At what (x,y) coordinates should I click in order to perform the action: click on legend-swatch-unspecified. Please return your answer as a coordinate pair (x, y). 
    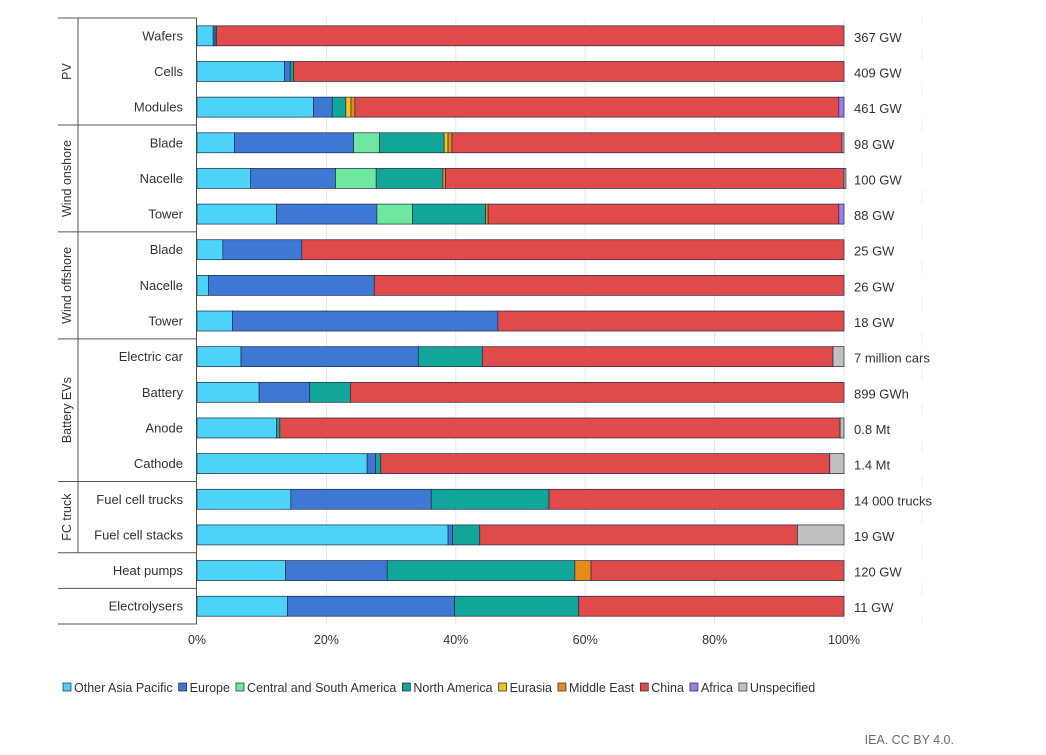
    Looking at the image, I should click on (743, 687).